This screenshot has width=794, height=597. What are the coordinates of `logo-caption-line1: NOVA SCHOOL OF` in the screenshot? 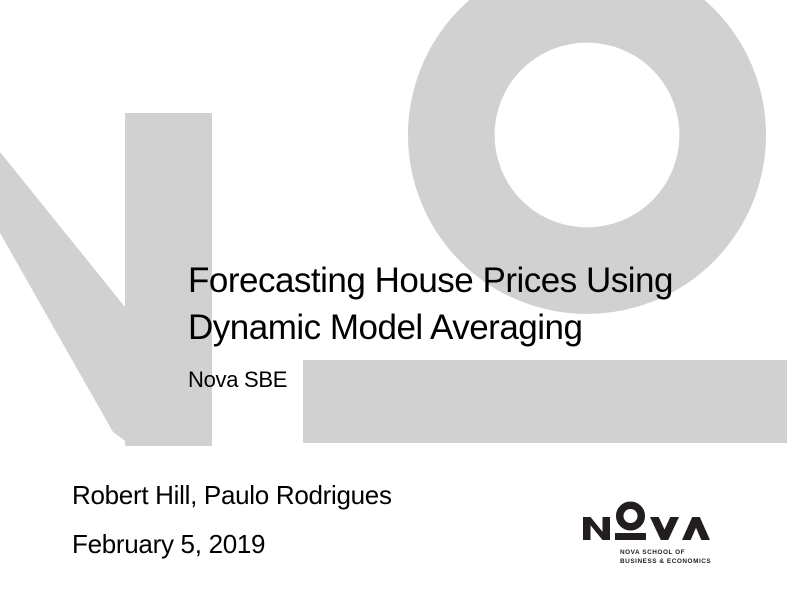 It's located at (652, 552).